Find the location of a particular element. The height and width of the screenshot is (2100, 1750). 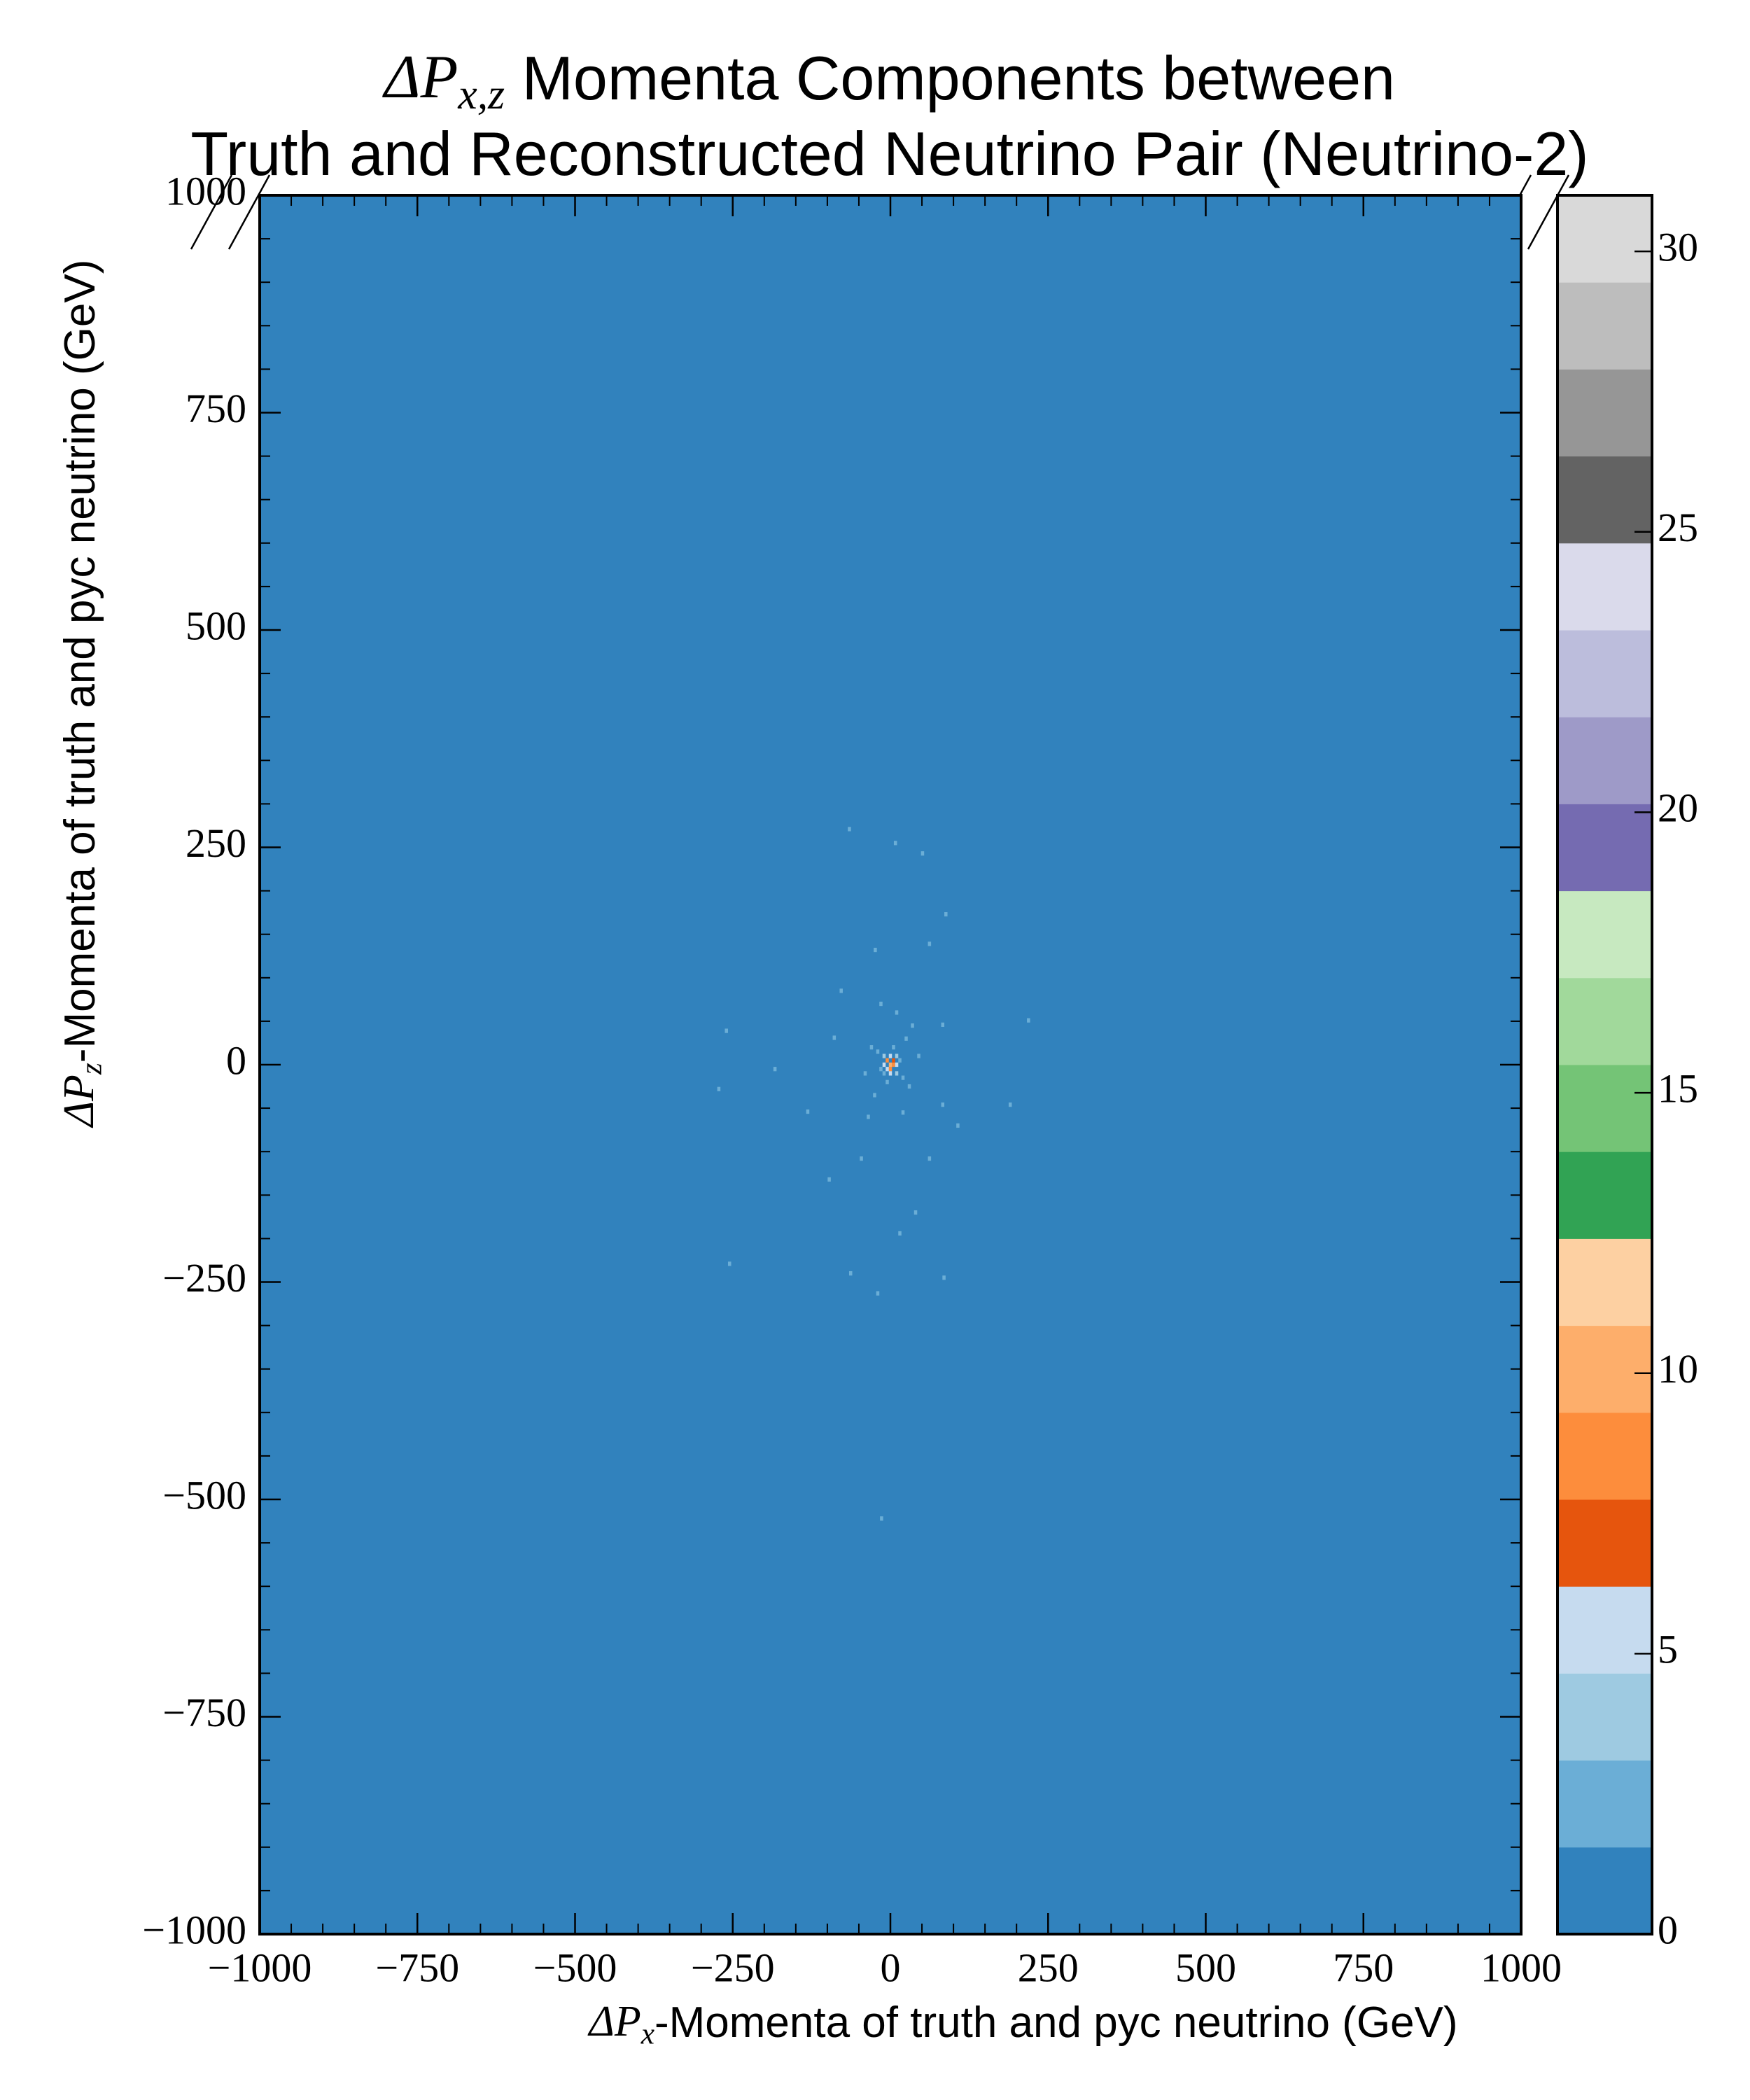

y-tick-label: 250 is located at coordinates (216, 843).